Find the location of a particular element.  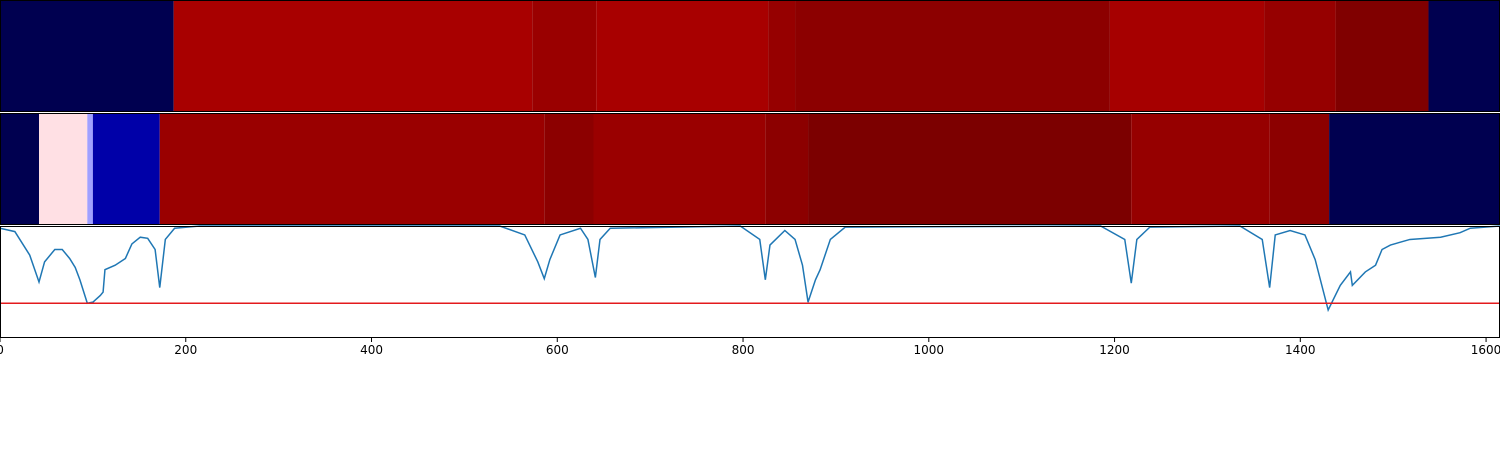

x-tick-label: 400 is located at coordinates (371, 350).